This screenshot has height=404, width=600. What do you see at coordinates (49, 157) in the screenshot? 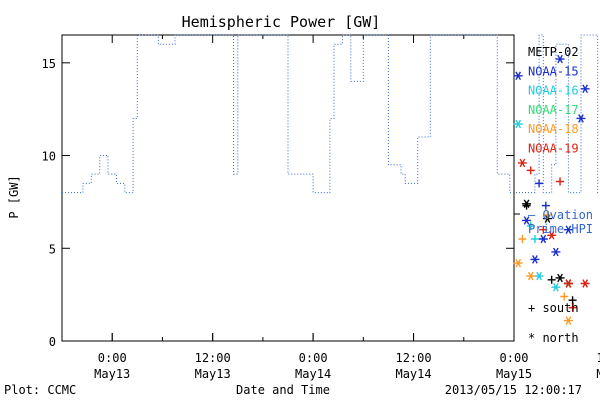
I see `y-tick-label: 10` at bounding box center [49, 157].